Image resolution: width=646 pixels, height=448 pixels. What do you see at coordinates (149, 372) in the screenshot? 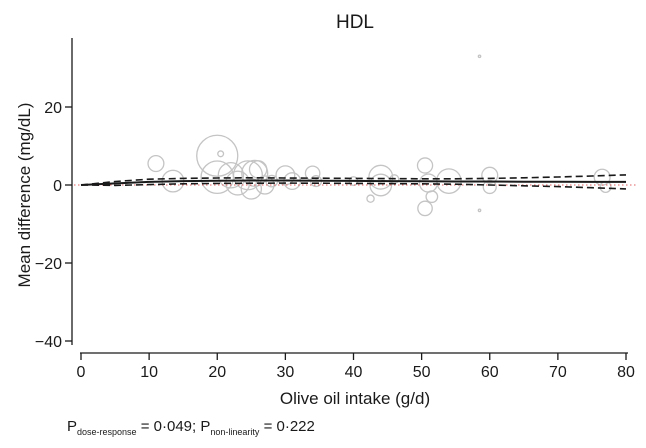
I see `x-tick-label: 10` at bounding box center [149, 372].